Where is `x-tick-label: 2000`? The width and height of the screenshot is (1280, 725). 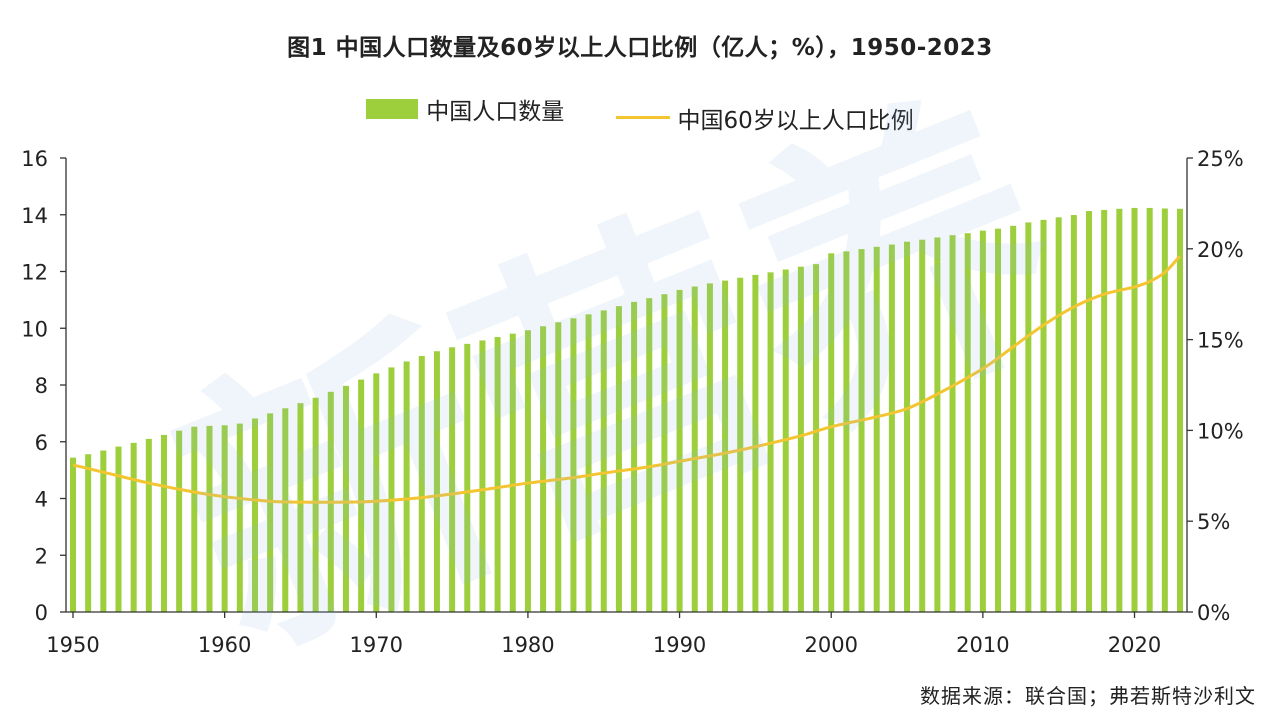 x-tick-label: 2000 is located at coordinates (830, 645).